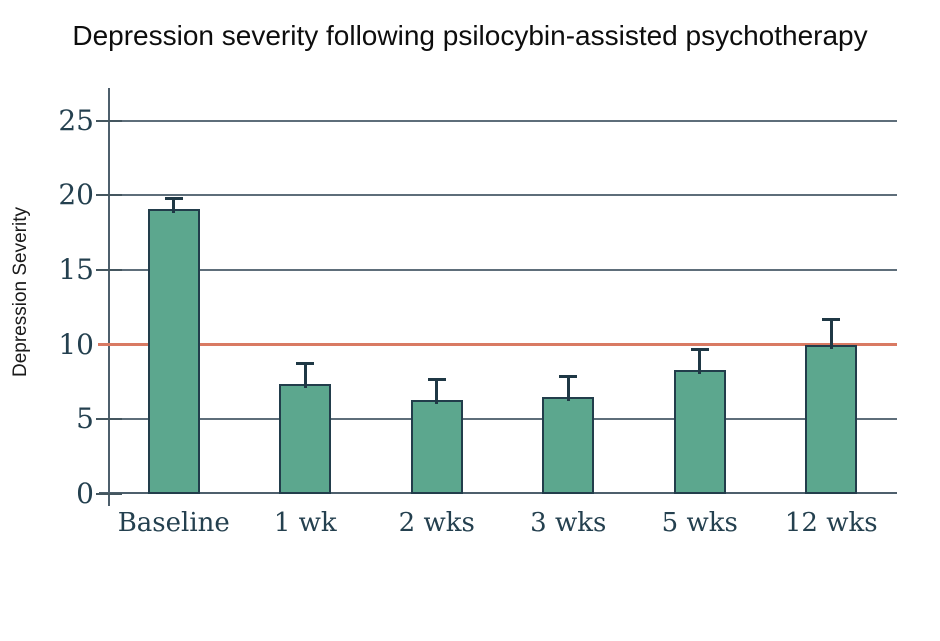 The height and width of the screenshot is (641, 940). I want to click on x-category-label: Baseline, so click(173, 523).